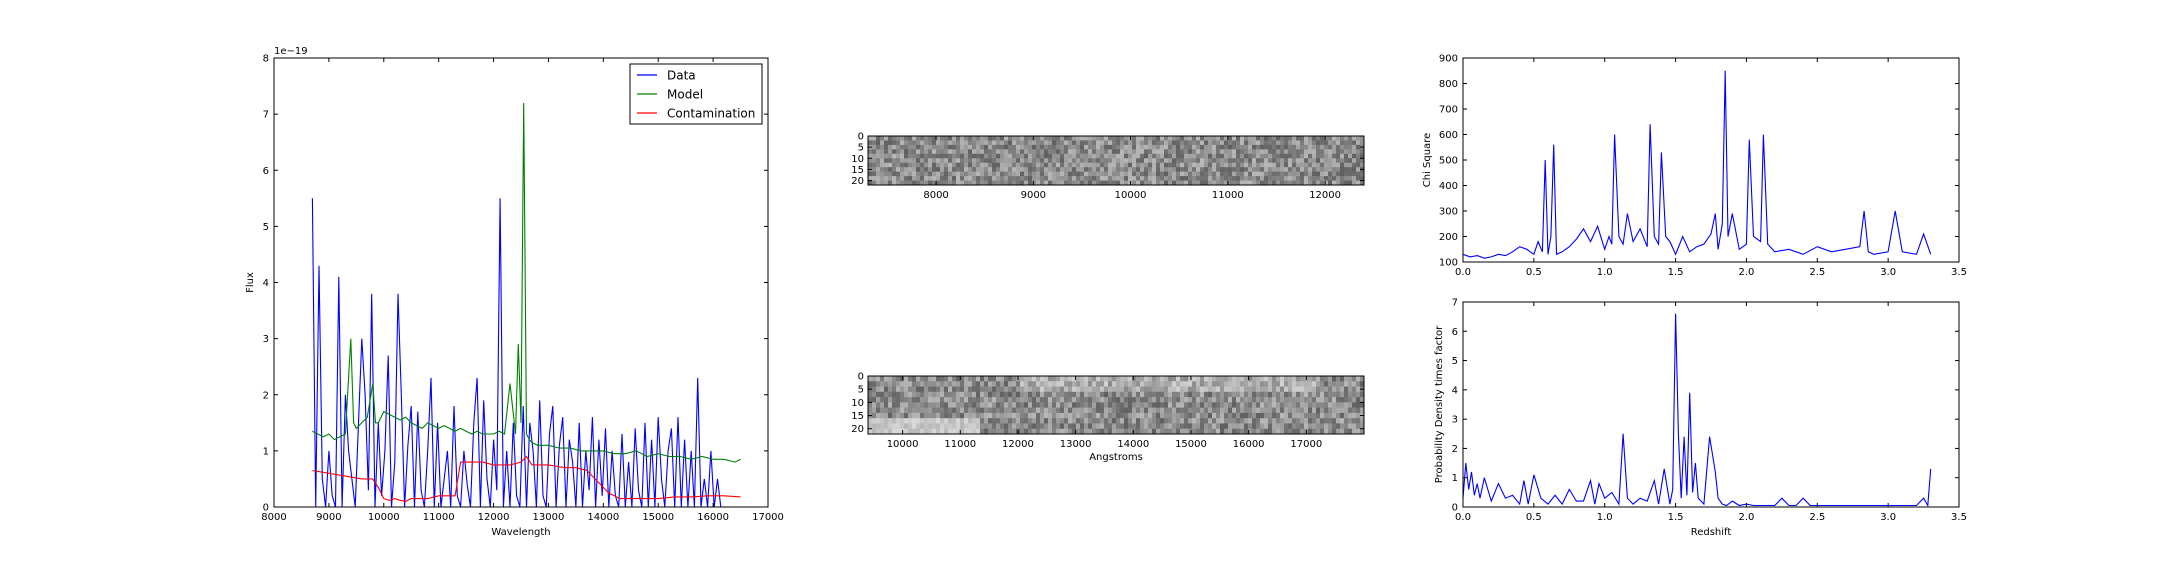 The image size is (2160, 576). What do you see at coordinates (1191, 444) in the screenshot?
I see `x-tick-label: 15000` at bounding box center [1191, 444].